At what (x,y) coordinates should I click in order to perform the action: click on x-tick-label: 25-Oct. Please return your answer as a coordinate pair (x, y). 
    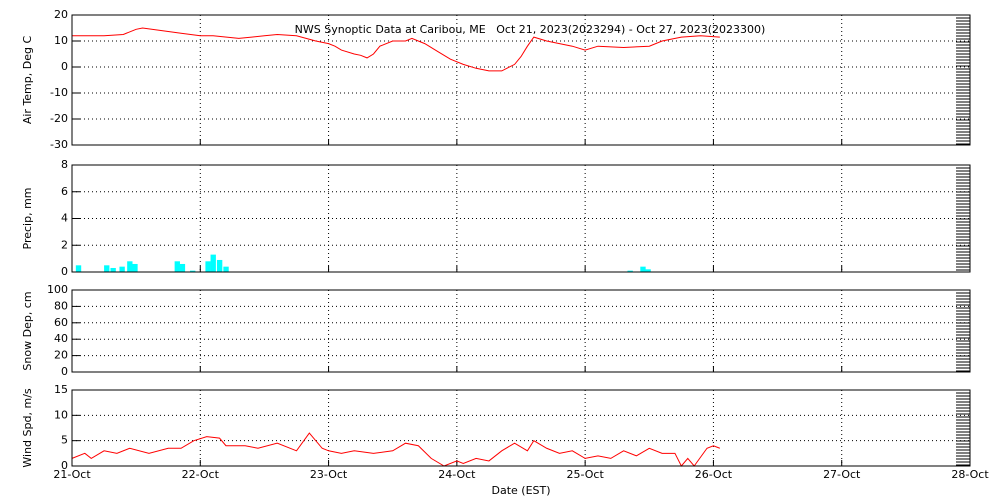
    Looking at the image, I should click on (585, 474).